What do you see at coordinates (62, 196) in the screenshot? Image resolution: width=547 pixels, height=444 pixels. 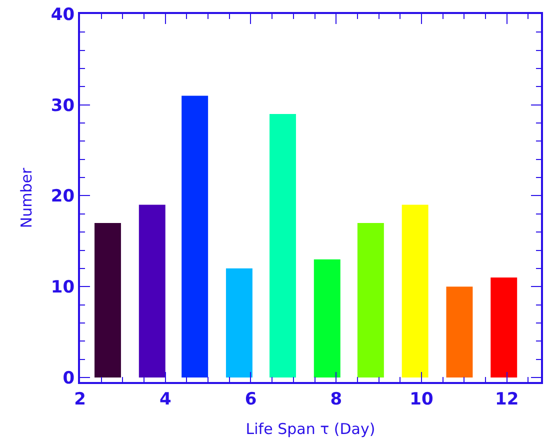 I see `y-tick-label: 20` at bounding box center [62, 196].